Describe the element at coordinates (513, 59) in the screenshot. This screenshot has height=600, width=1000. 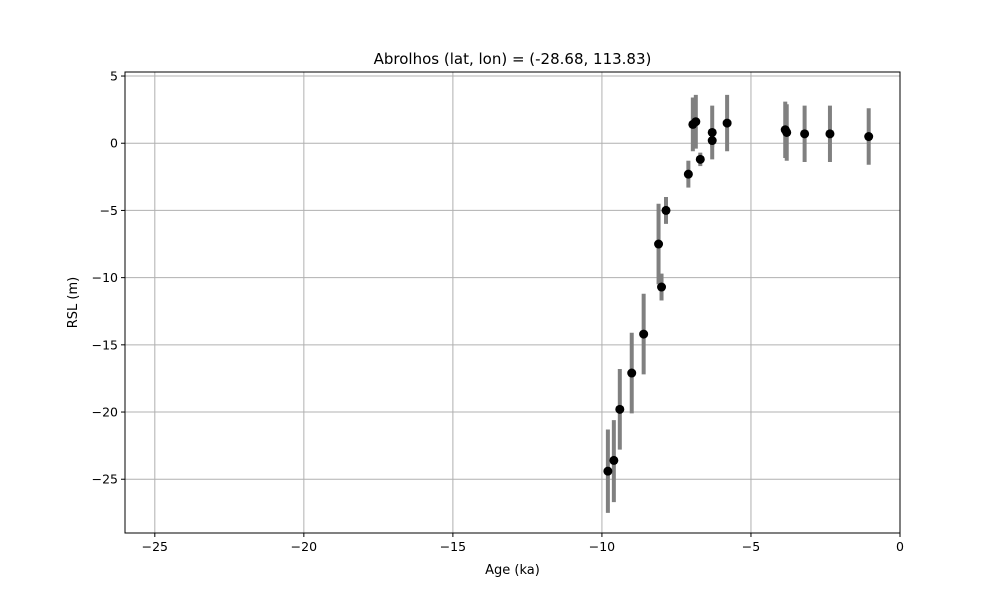
I see `chart-title: Abrolhos (lat, lon) = (-28.68, 113.83)` at that location.